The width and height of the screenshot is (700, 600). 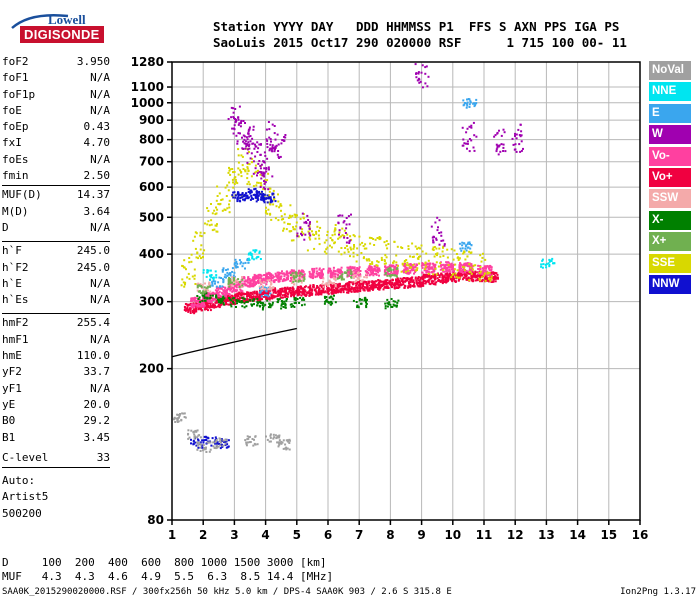 I want to click on legend-item-e: E, so click(x=670, y=113).